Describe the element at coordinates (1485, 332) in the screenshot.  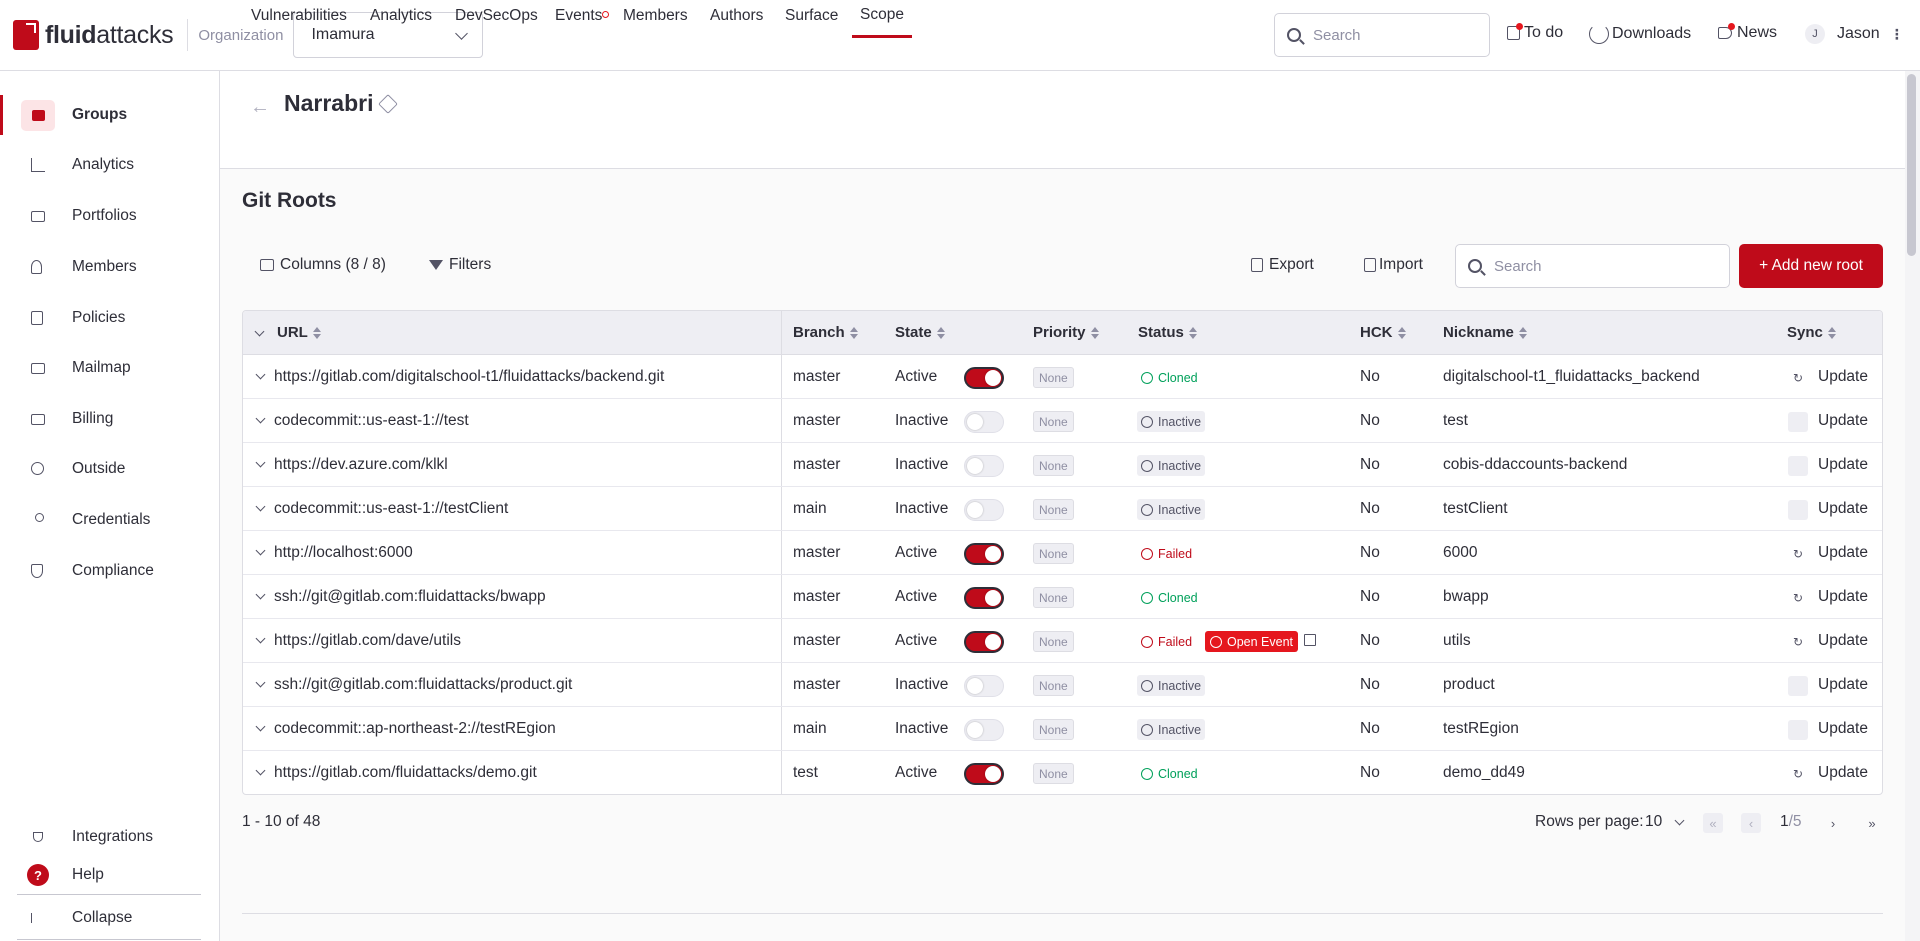
I see `column-header-nickname: Nickname` at that location.